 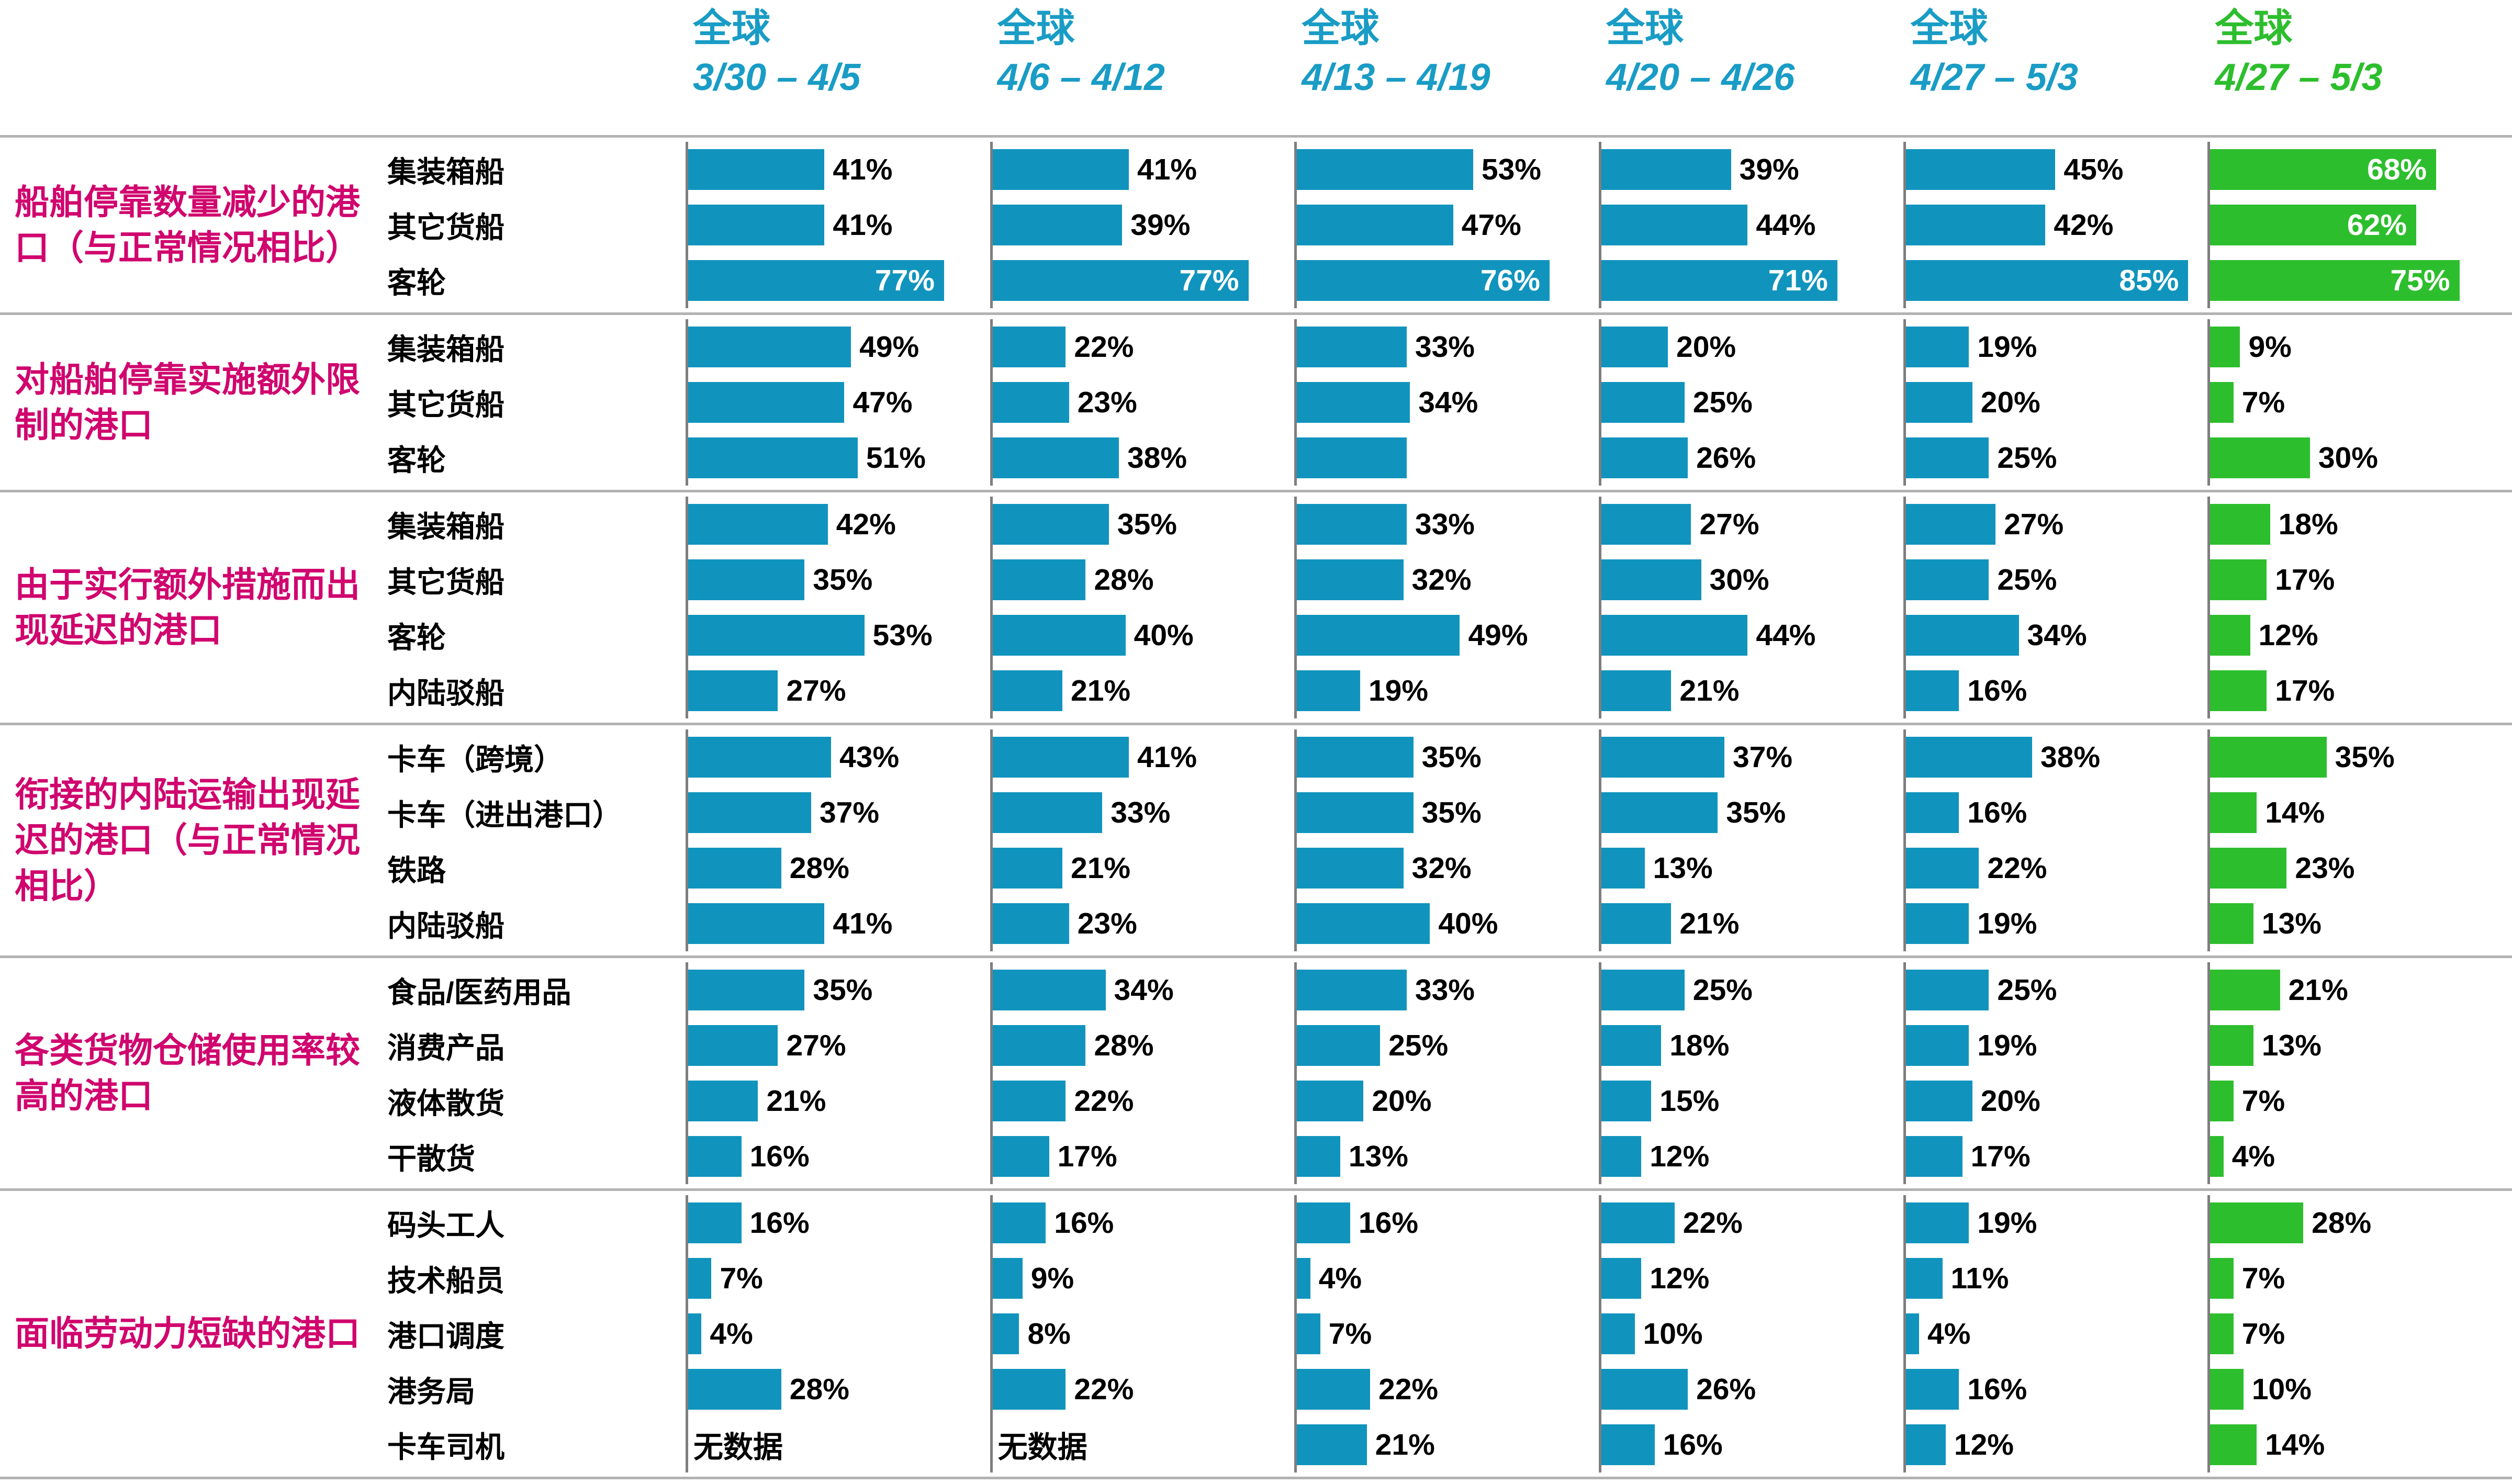 What do you see at coordinates (1446, 347) in the screenshot?
I see `bar-cell: 33%` at bounding box center [1446, 347].